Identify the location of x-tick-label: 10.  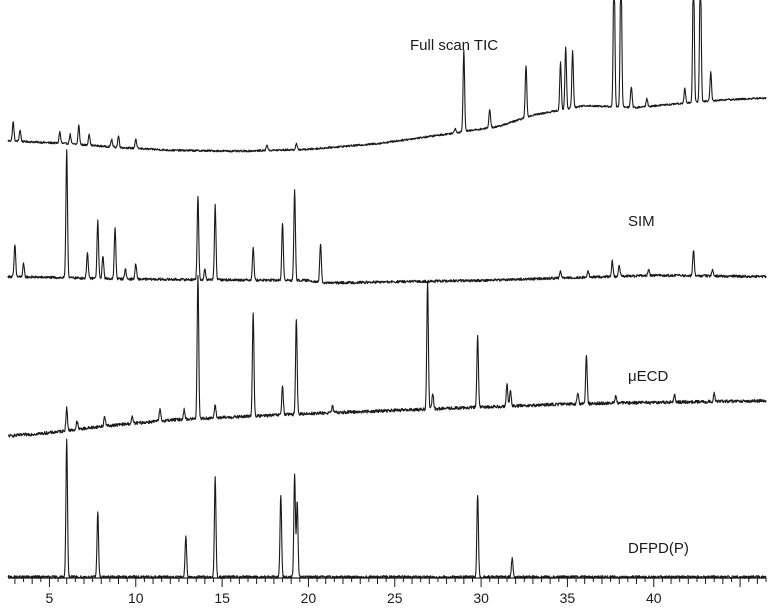
(136, 598).